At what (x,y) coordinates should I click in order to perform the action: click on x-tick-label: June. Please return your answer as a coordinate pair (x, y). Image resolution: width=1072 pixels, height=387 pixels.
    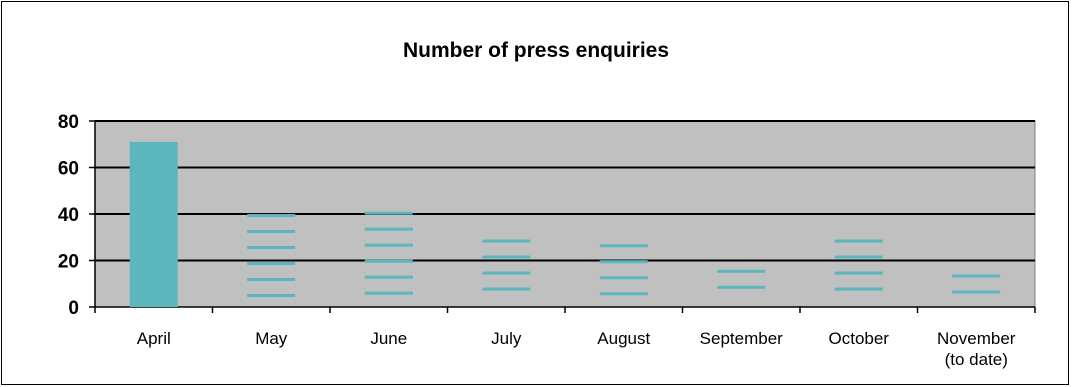
    Looking at the image, I should click on (388, 338).